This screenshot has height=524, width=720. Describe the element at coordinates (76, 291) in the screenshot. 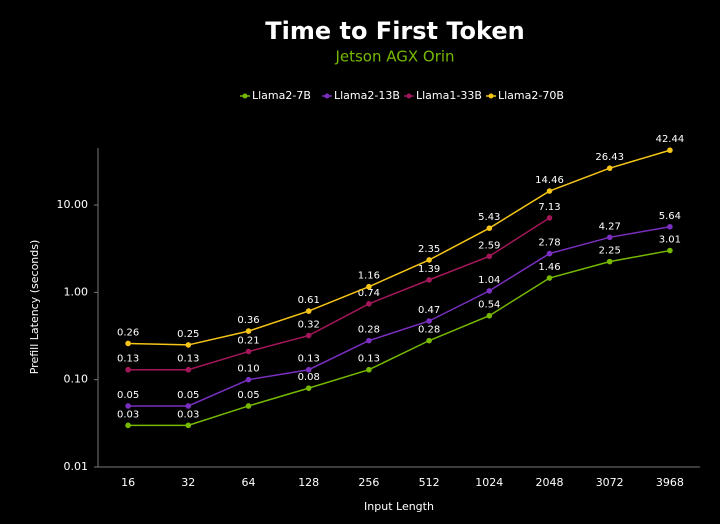

I see `y-tick-label: 1.00` at that location.